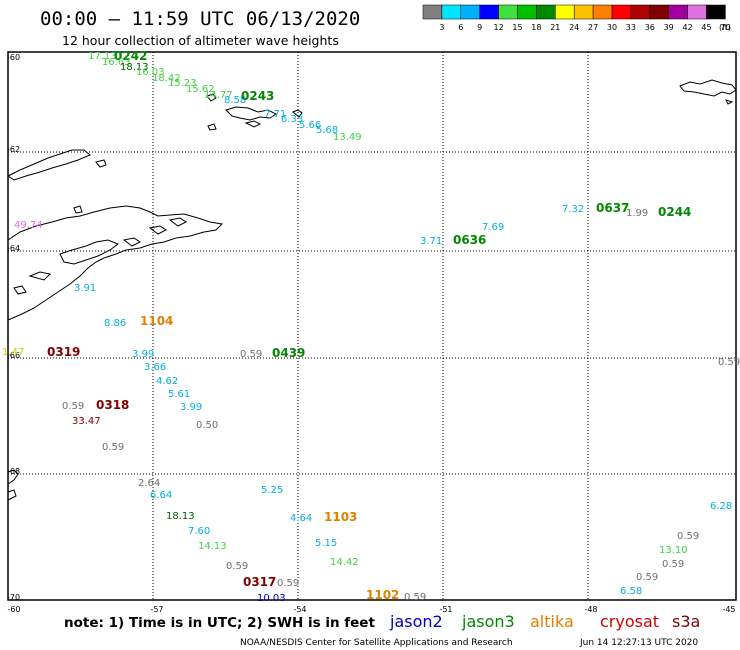 The height and width of the screenshot is (650, 740). Describe the element at coordinates (271, 598) in the screenshot. I see `wave-height-label: 10.03` at that location.